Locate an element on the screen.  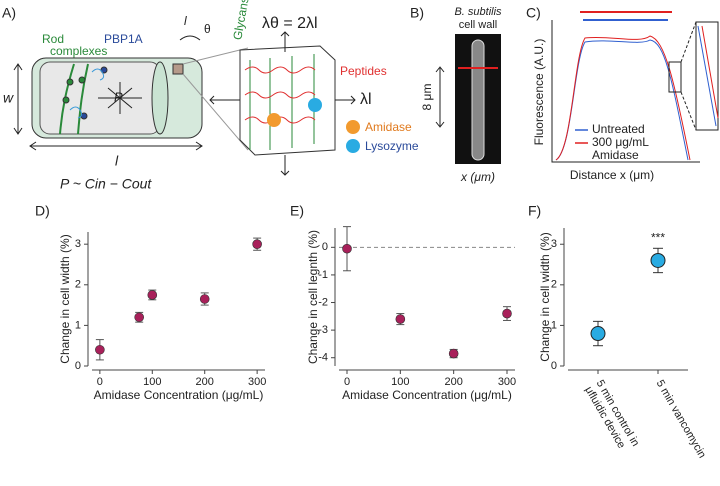
panel-label: A) is located at coordinates (9, 13).